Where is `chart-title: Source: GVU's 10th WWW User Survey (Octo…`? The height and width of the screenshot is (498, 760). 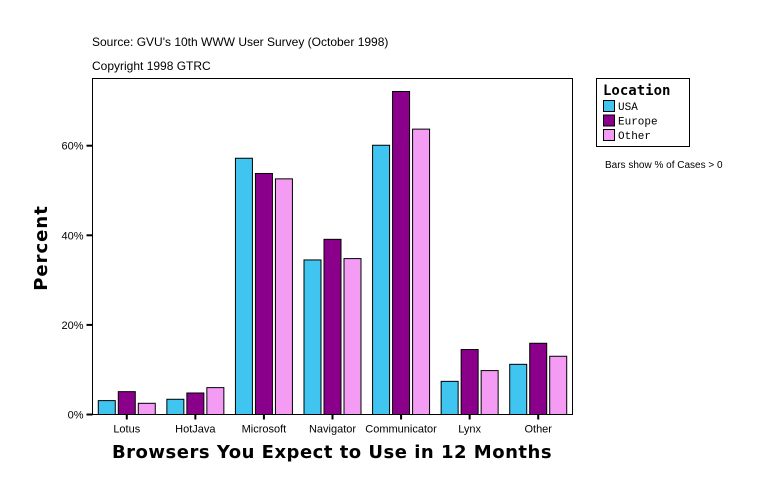 chart-title: Source: GVU's 10th WWW User Survey (Octo… is located at coordinates (240, 42).